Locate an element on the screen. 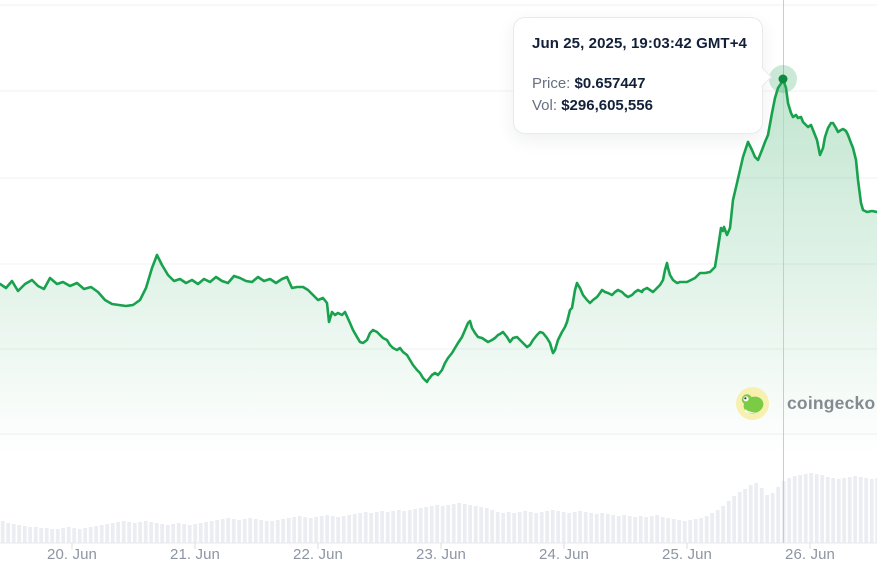 This screenshot has height=568, width=877. volume-bars is located at coordinates (438, 508).